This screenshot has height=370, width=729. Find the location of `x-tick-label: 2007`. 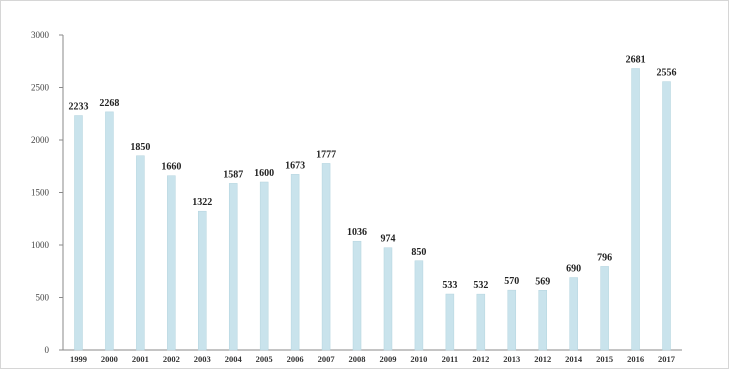

x-tick-label: 2007 is located at coordinates (327, 359).